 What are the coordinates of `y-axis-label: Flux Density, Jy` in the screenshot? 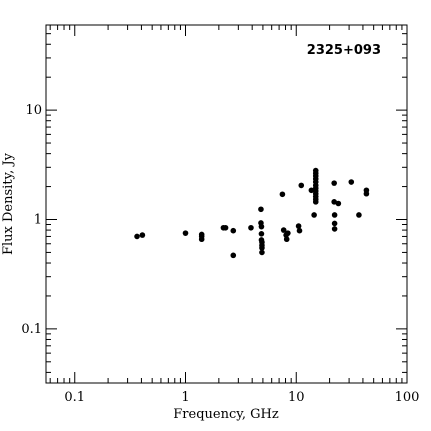 It's located at (8, 203).